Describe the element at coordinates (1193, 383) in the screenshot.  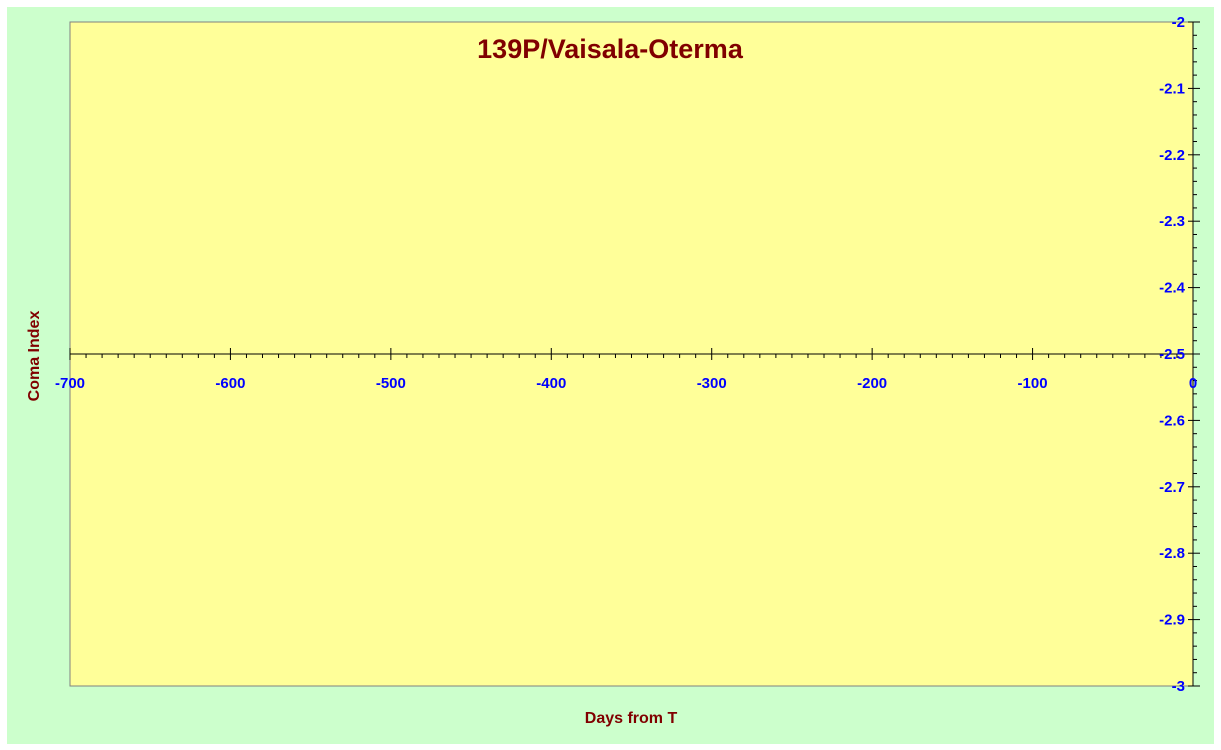
I see `x-tick-label: 0` at that location.